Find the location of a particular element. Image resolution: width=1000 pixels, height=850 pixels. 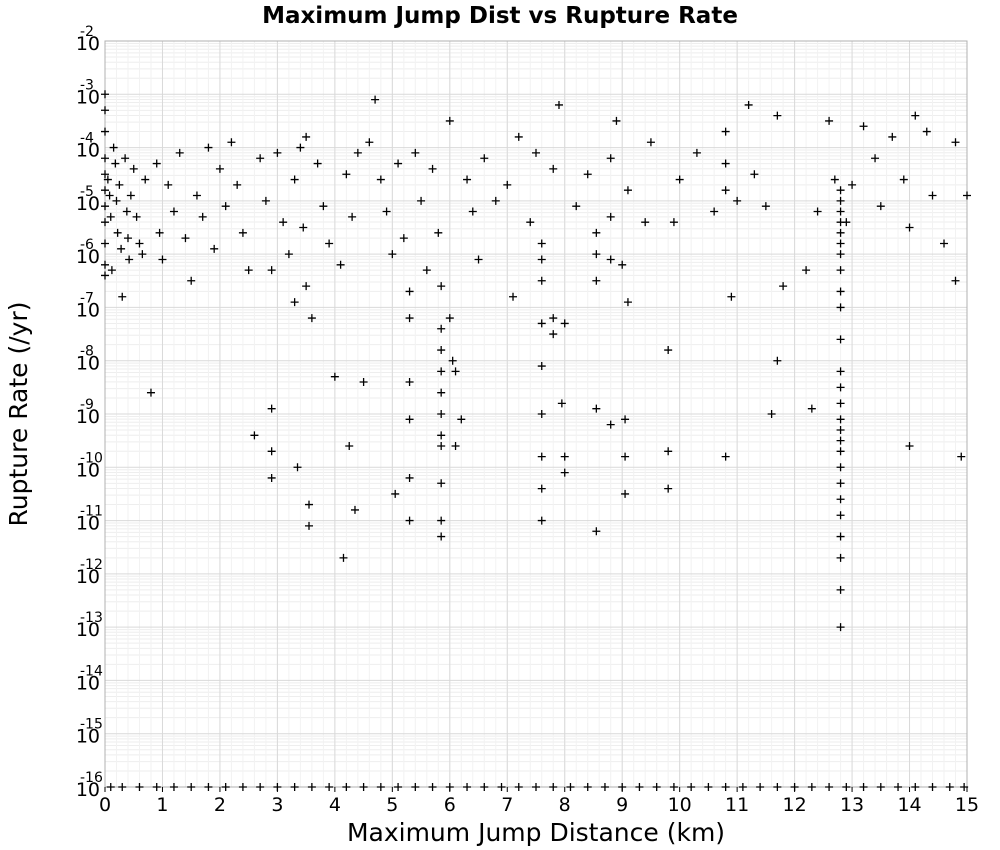

y-tick-label: 10-16 is located at coordinates (89, 785).